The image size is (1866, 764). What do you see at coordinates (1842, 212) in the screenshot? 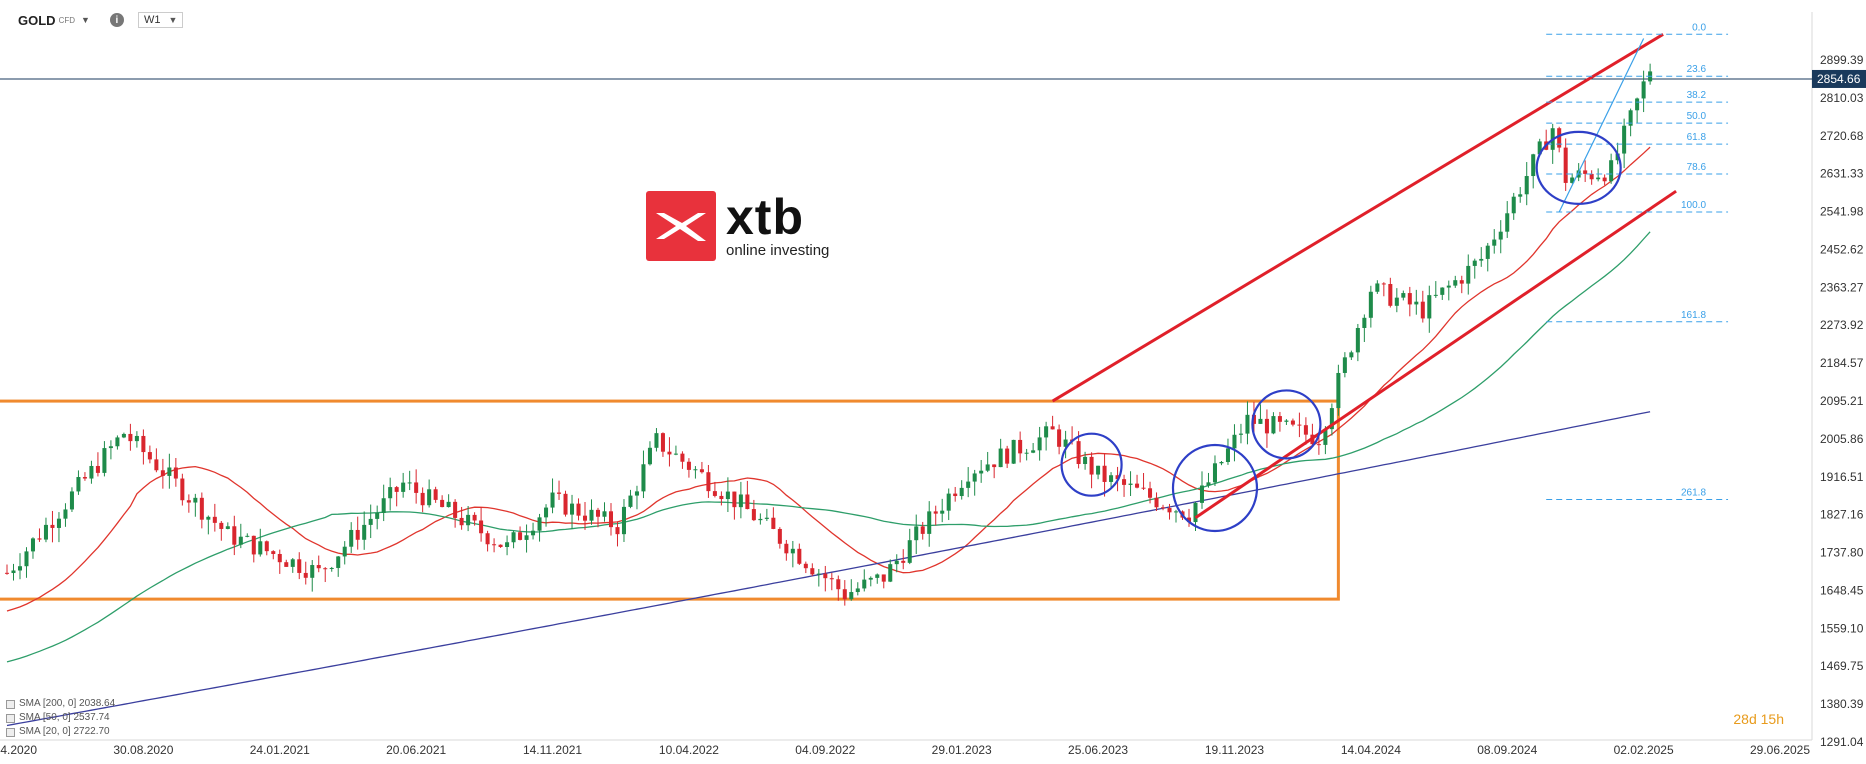
I see `y-tick-label: 2541.98` at bounding box center [1842, 212].